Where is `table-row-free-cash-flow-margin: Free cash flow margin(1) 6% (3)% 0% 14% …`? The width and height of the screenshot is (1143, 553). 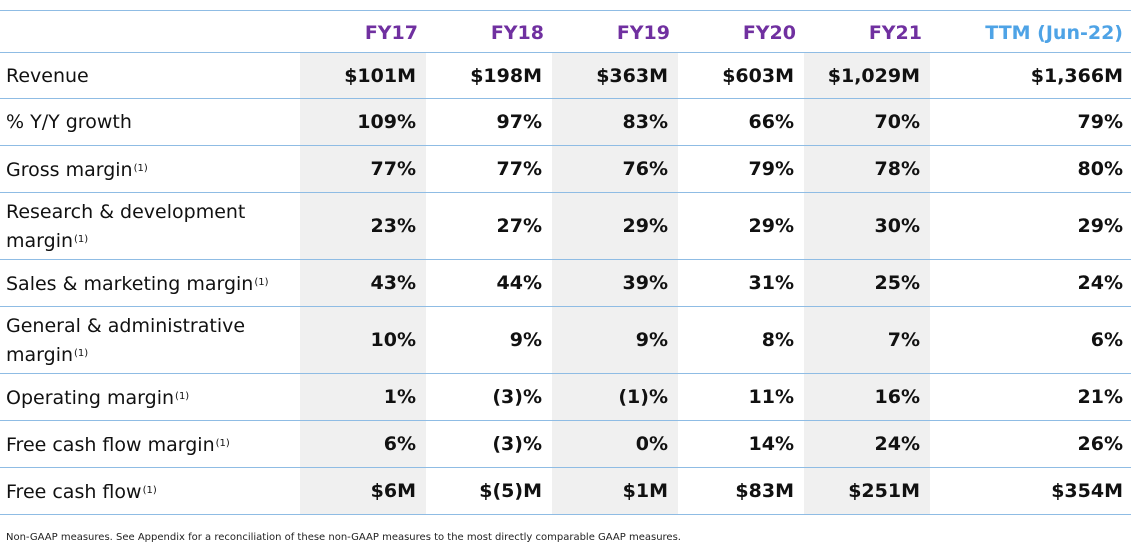 table-row-free-cash-flow-margin: Free cash flow margin(1) 6% (3)% 0% 14% … is located at coordinates (565, 444).